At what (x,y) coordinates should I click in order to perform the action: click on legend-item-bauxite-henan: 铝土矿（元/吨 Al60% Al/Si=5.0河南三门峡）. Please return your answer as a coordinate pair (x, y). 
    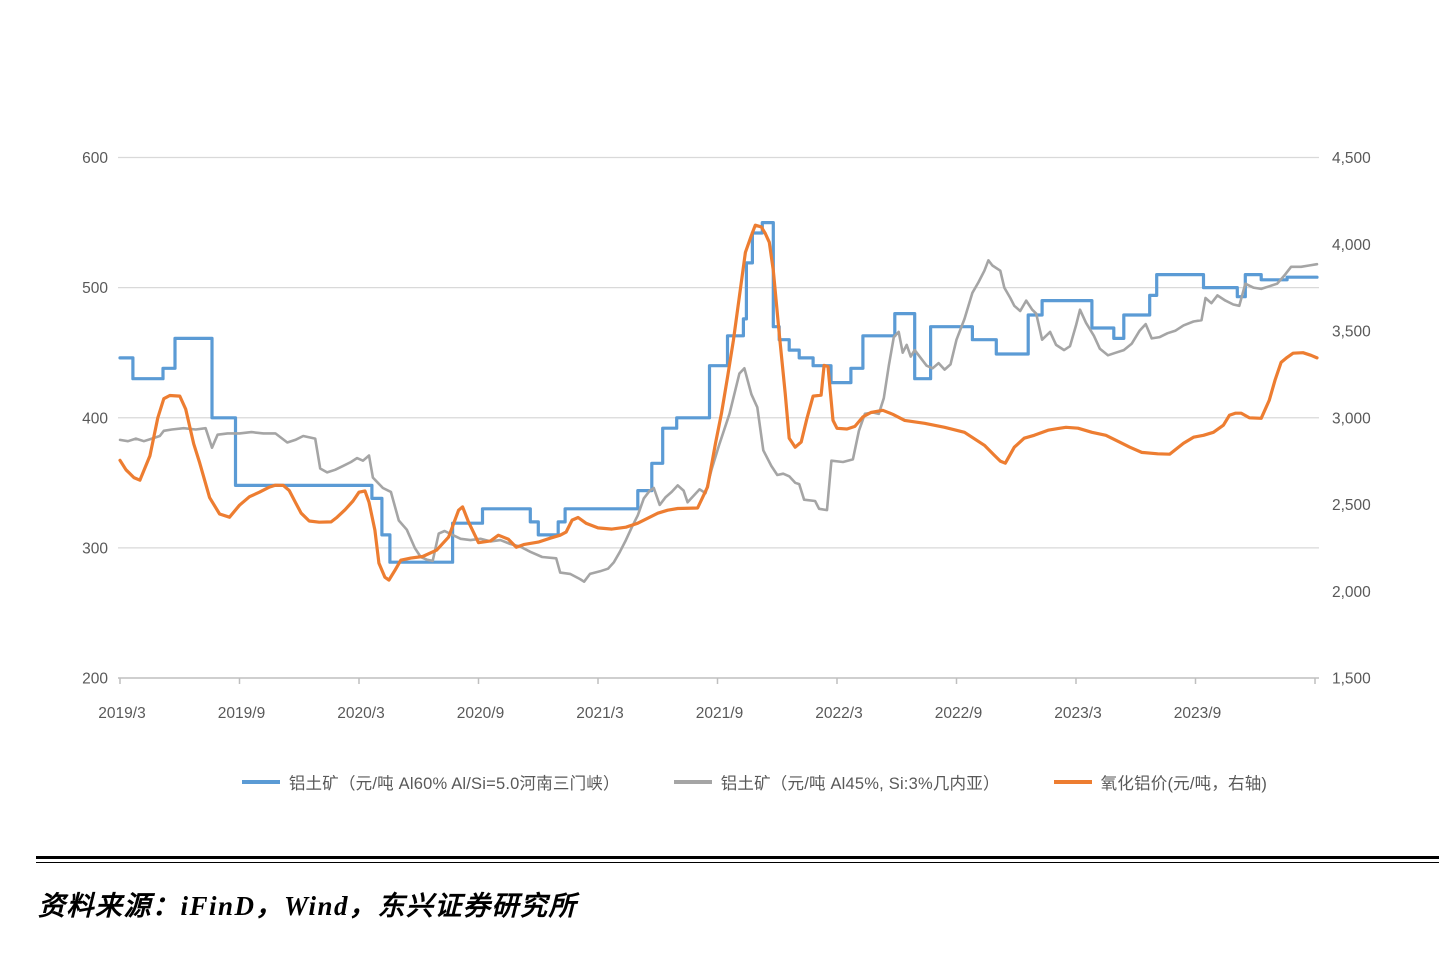
    Looking at the image, I should click on (430, 782).